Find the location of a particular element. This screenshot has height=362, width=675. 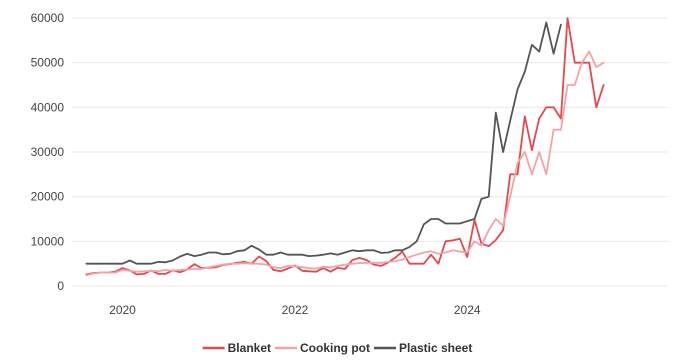

y-tick-label: 50000 is located at coordinates (48, 63).